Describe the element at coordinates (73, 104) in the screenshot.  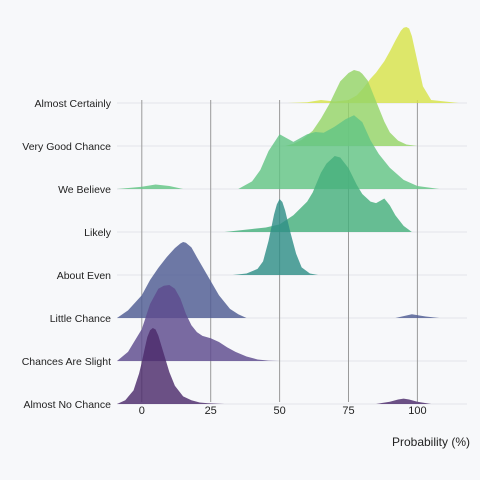
I see `category-label: Almost Certainly` at that location.